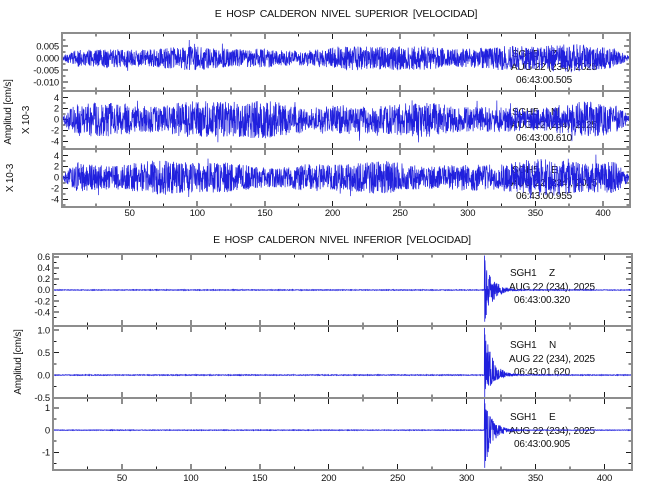 This screenshot has width=650, height=500. I want to click on y-tick-label: 0.000, so click(47, 58).